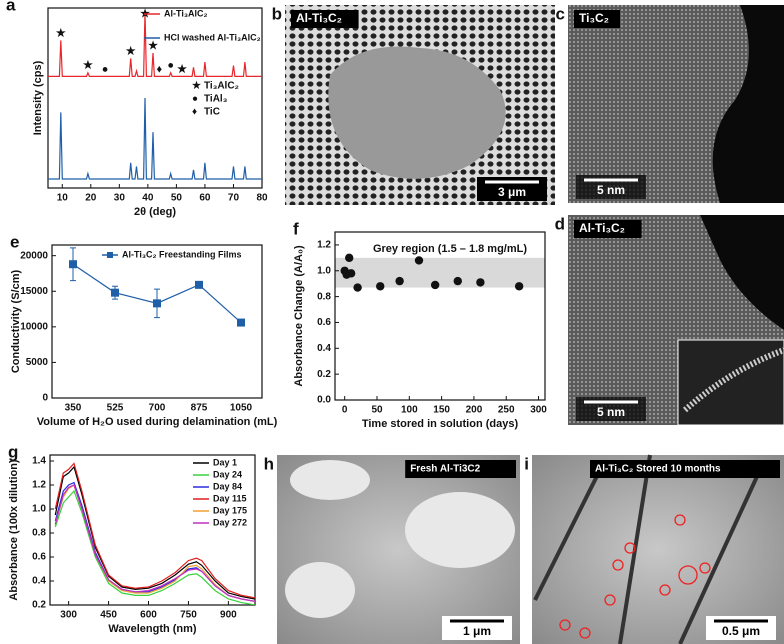  Describe the element at coordinates (241, 408) in the screenshot. I see `x-tick-label: 1050` at that location.